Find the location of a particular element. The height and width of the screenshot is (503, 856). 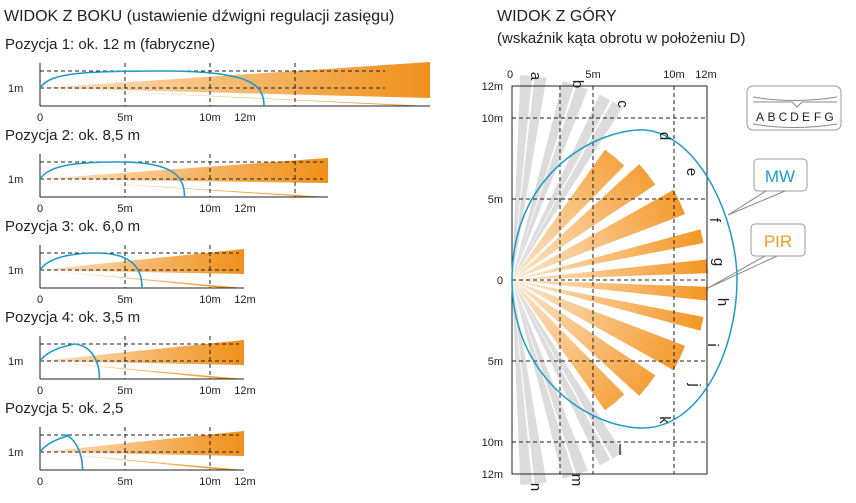

y-tick-label: 10m is located at coordinates (492, 119).